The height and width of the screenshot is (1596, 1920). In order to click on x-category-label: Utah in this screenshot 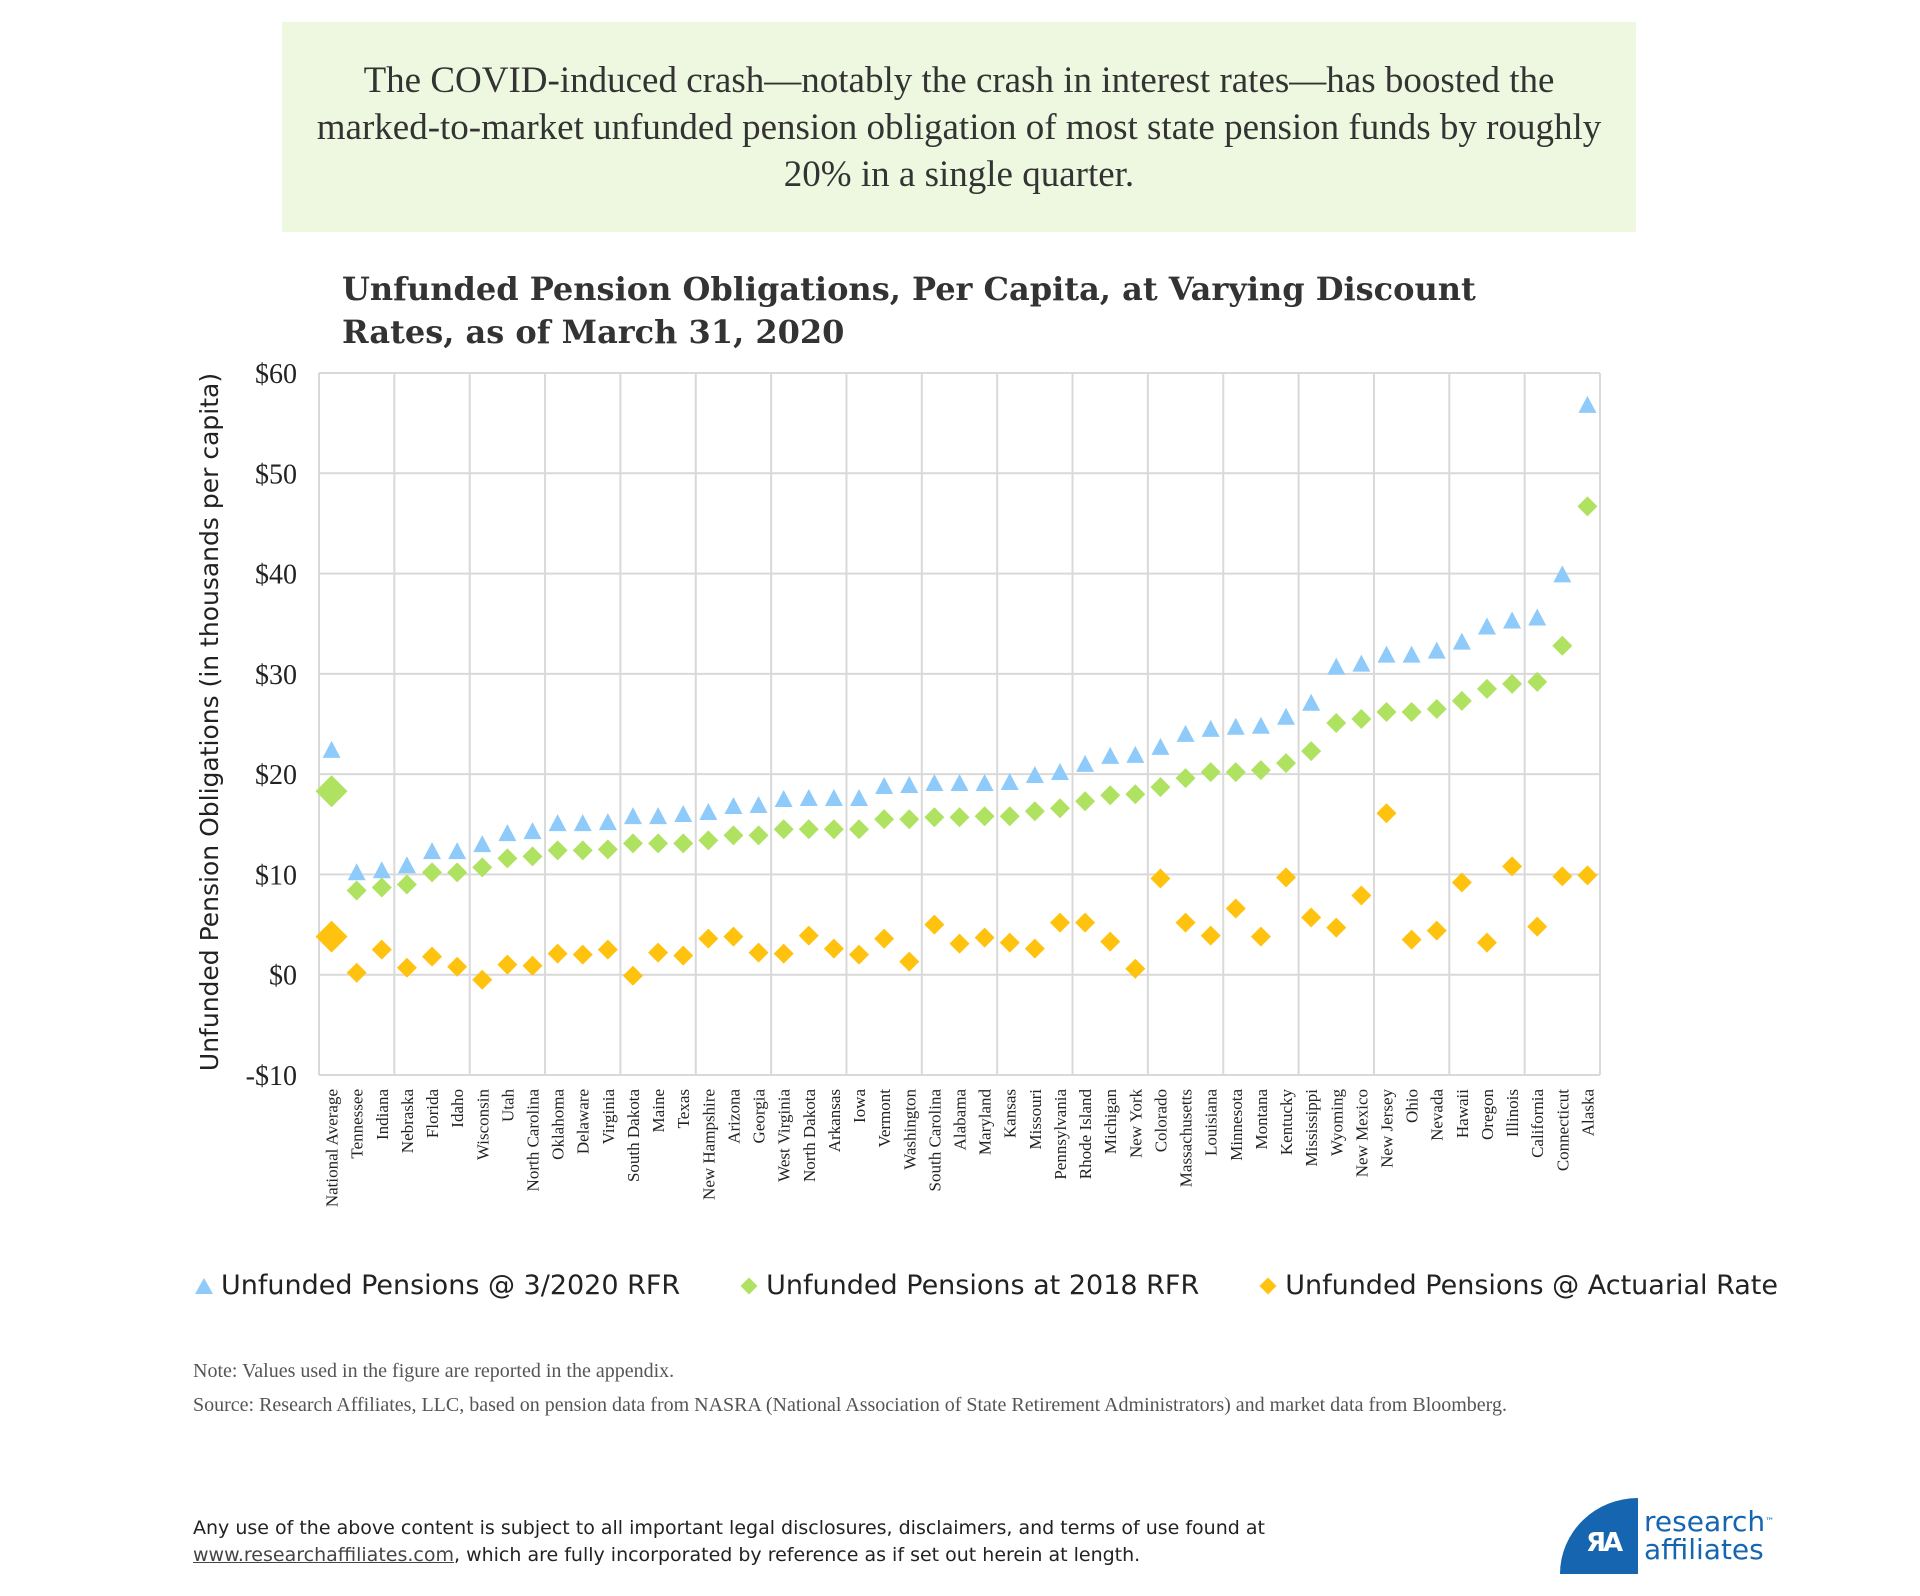, I will do `click(507, 1106)`.